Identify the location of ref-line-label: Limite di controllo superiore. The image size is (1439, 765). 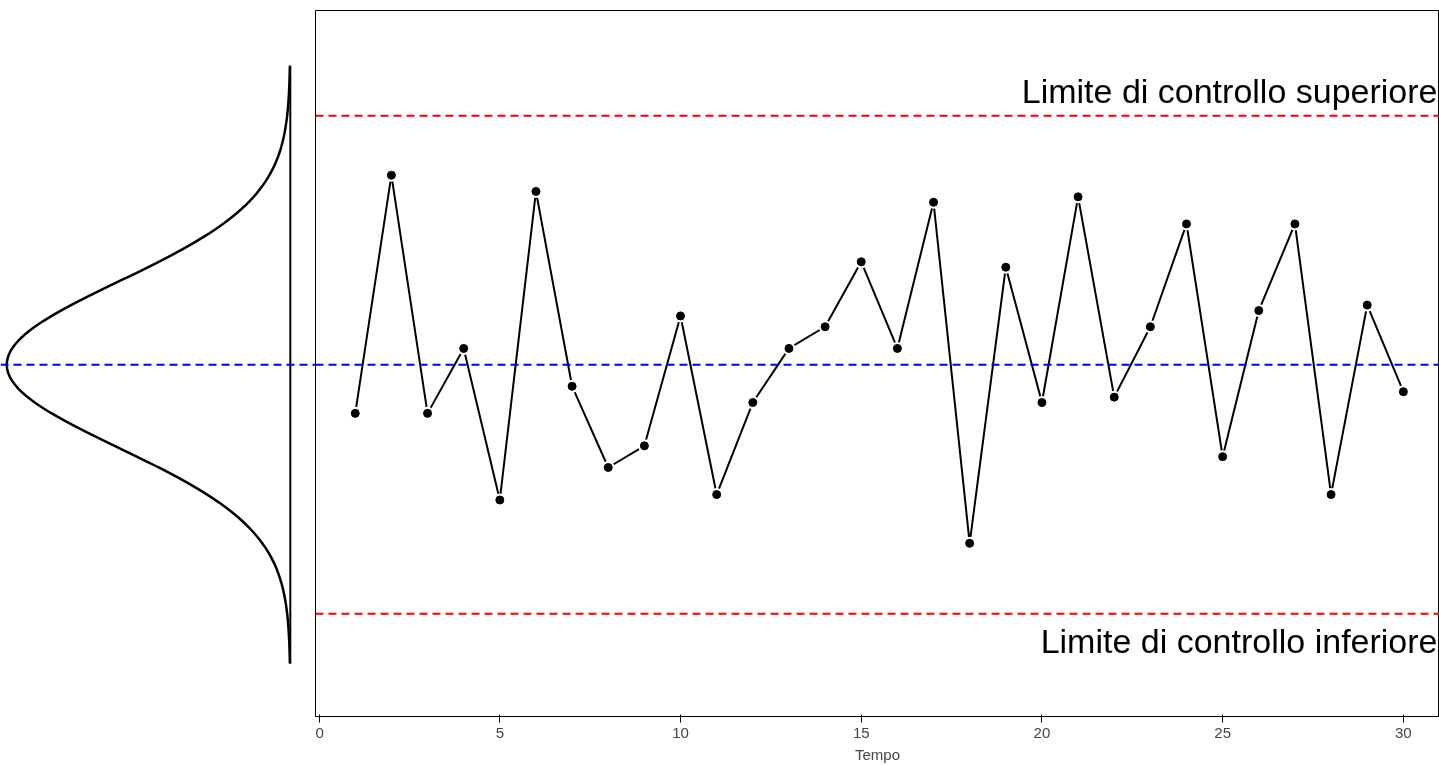
(1229, 90).